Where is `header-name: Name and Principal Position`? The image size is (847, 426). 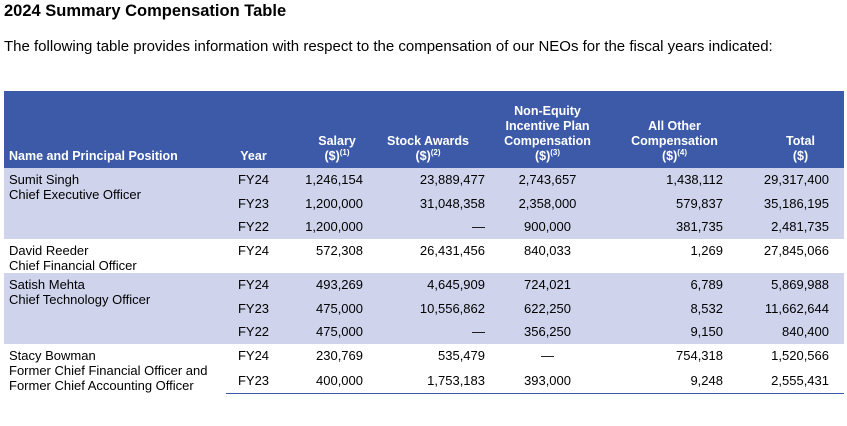 header-name: Name and Principal Position is located at coordinates (93, 156).